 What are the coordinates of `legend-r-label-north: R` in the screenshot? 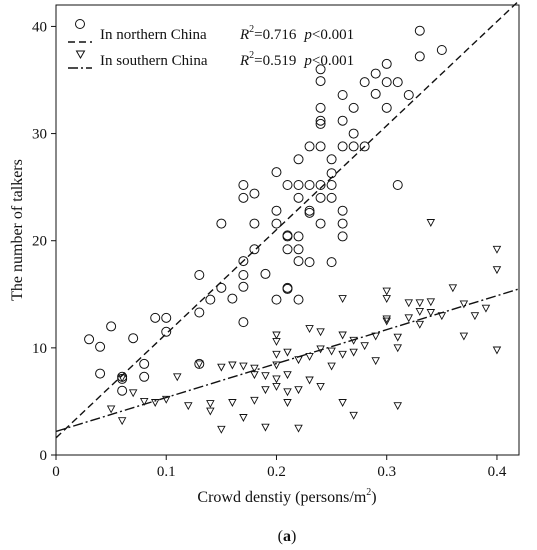 It's located at (244, 35).